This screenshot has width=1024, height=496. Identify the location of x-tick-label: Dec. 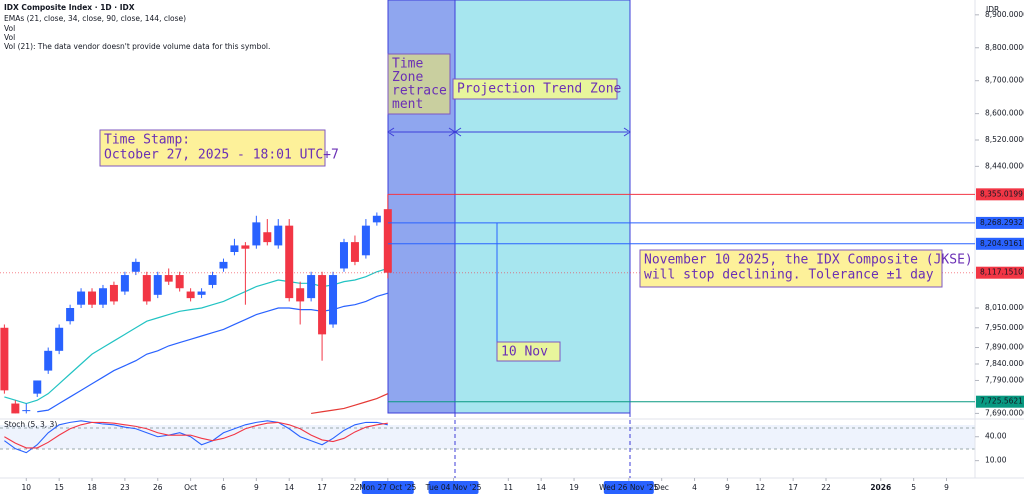
(661, 487).